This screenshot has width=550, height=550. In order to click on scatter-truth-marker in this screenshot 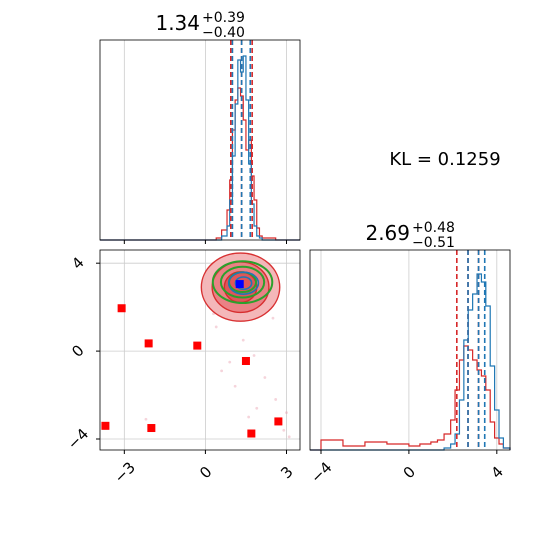, I will do `click(239, 284)`.